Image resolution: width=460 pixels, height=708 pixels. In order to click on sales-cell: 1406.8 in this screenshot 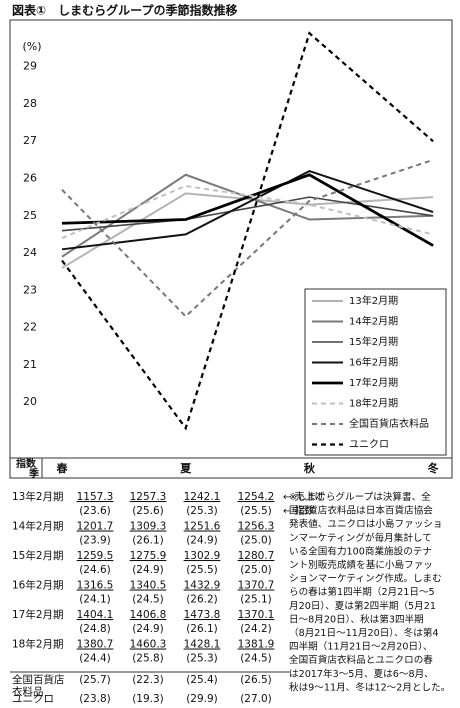, I will do `click(148, 615)`.